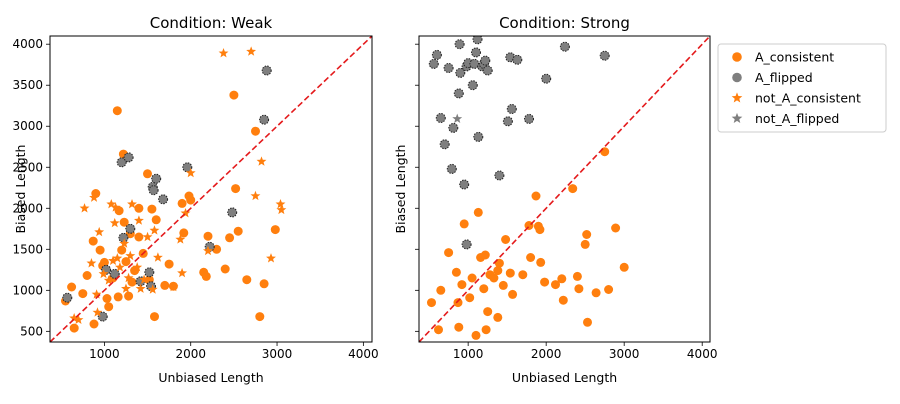  What do you see at coordinates (564, 23) in the screenshot?
I see `panel-title: Condition: Strong` at bounding box center [564, 23].